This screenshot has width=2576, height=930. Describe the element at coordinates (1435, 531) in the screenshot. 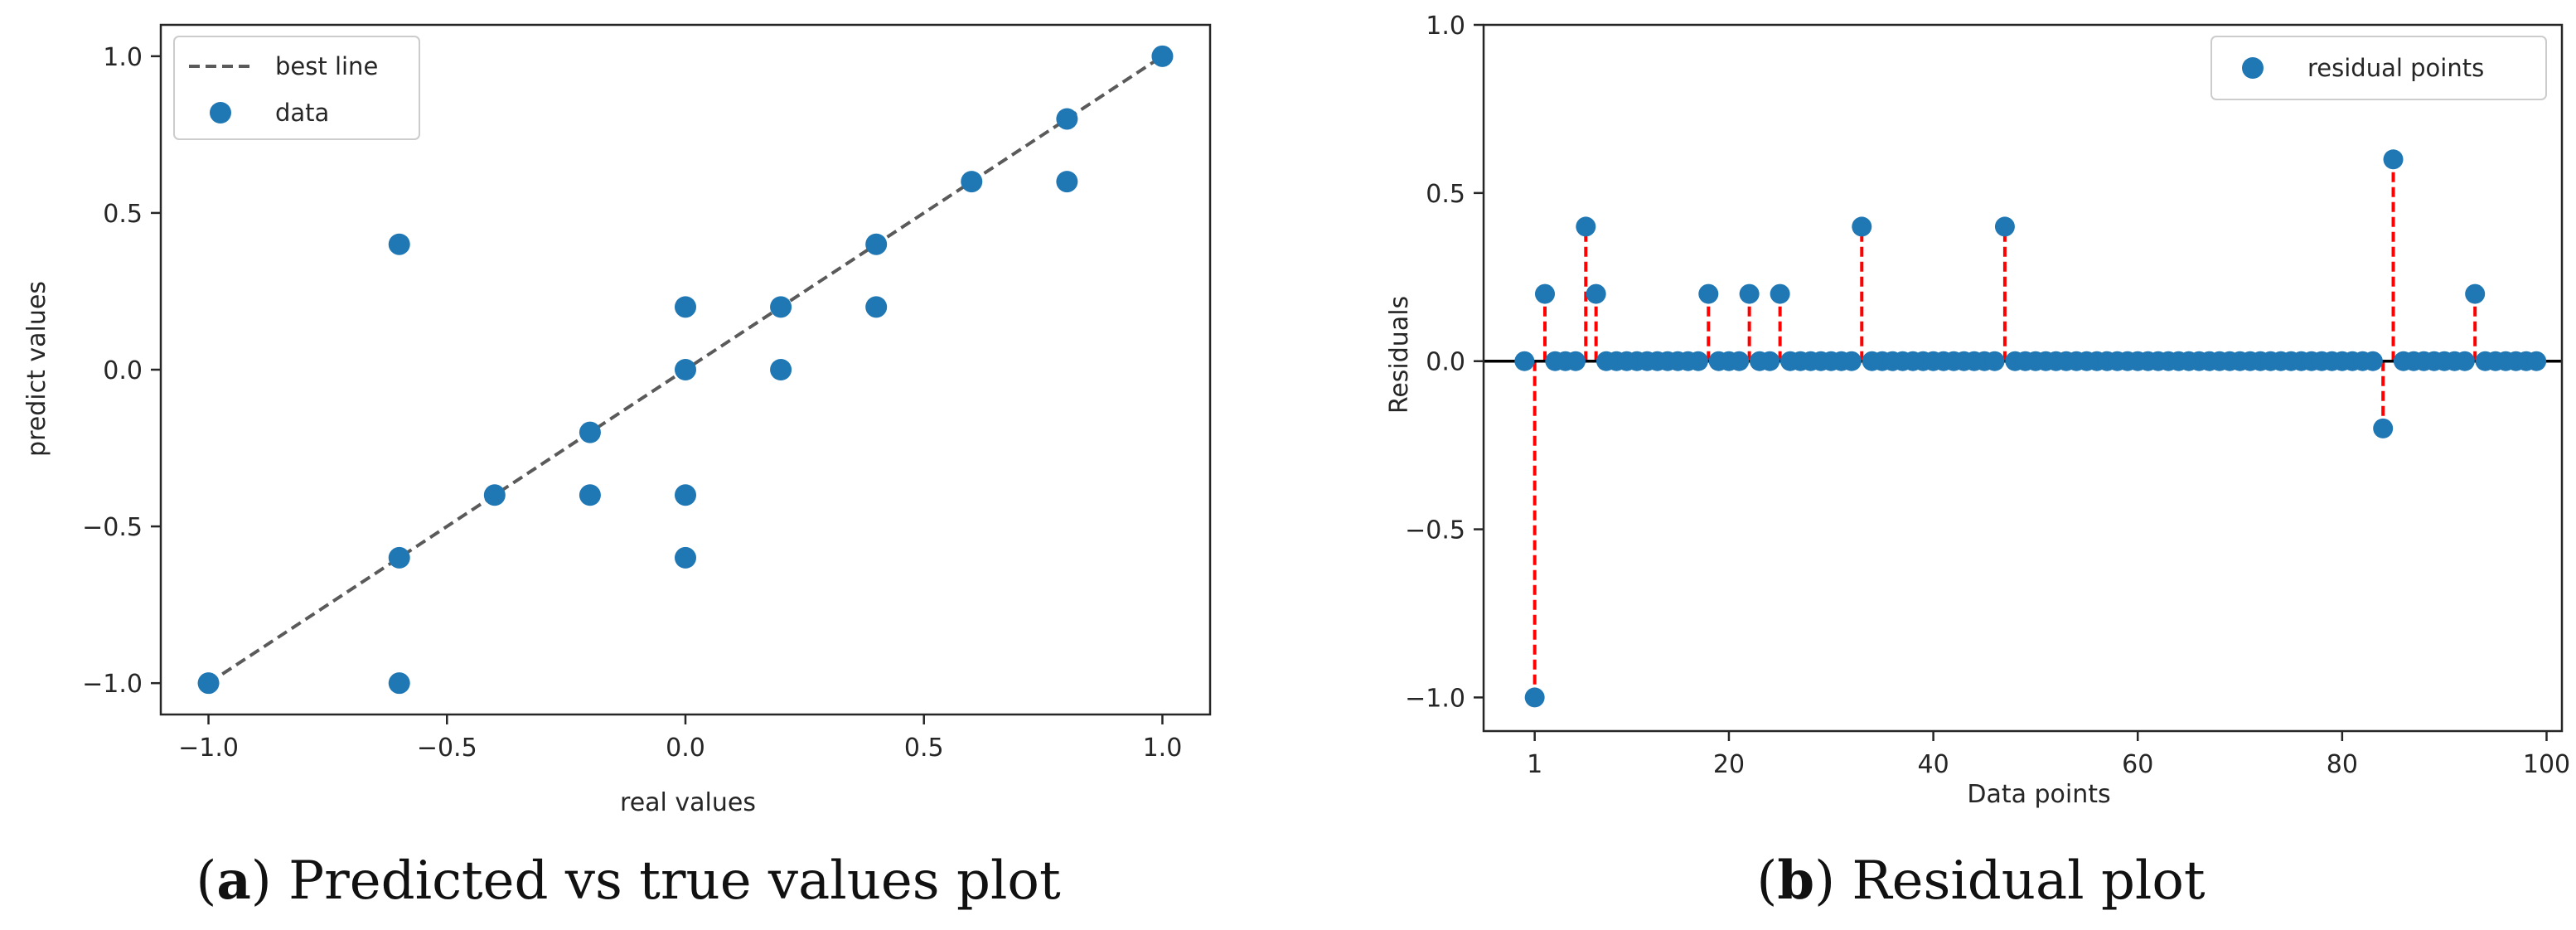

I see `panel-b-y-tick-label: −0.5` at that location.